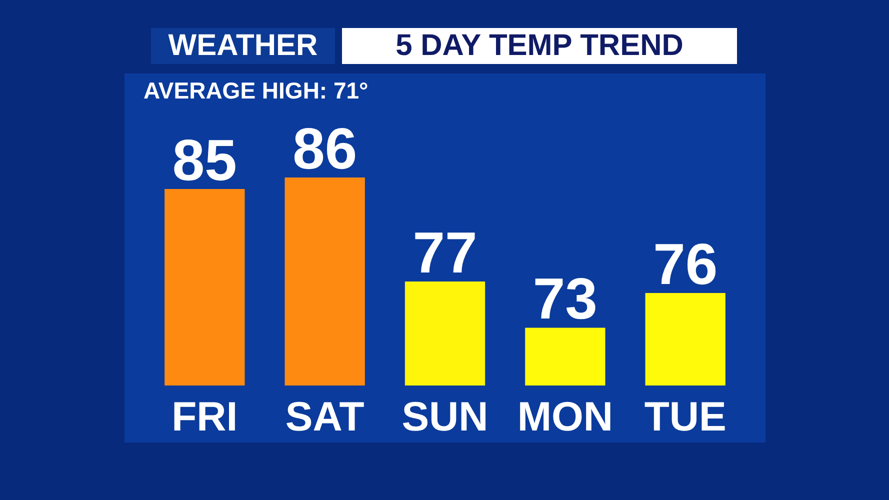 The width and height of the screenshot is (889, 500). What do you see at coordinates (204, 161) in the screenshot?
I see `data-label: 85` at bounding box center [204, 161].